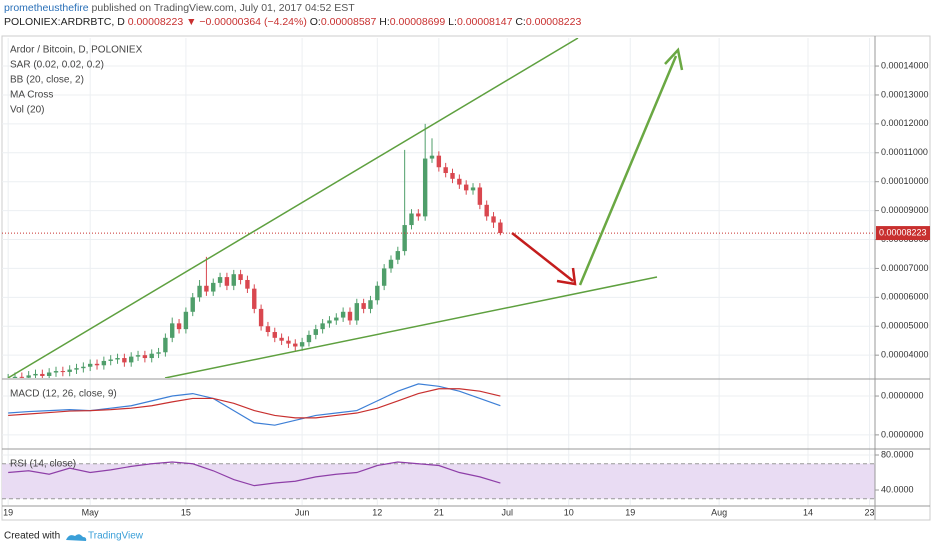  What do you see at coordinates (8, 512) in the screenshot?
I see `x-tick-label: 19` at bounding box center [8, 512].